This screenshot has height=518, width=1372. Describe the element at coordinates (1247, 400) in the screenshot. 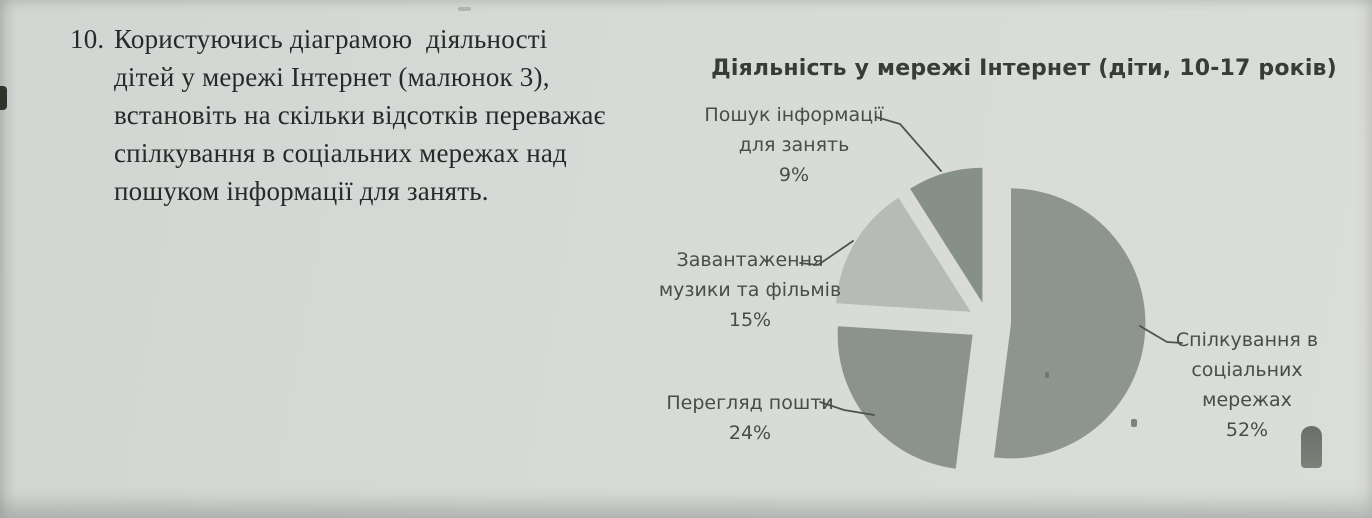

I see `callout-line: мережах` at that location.